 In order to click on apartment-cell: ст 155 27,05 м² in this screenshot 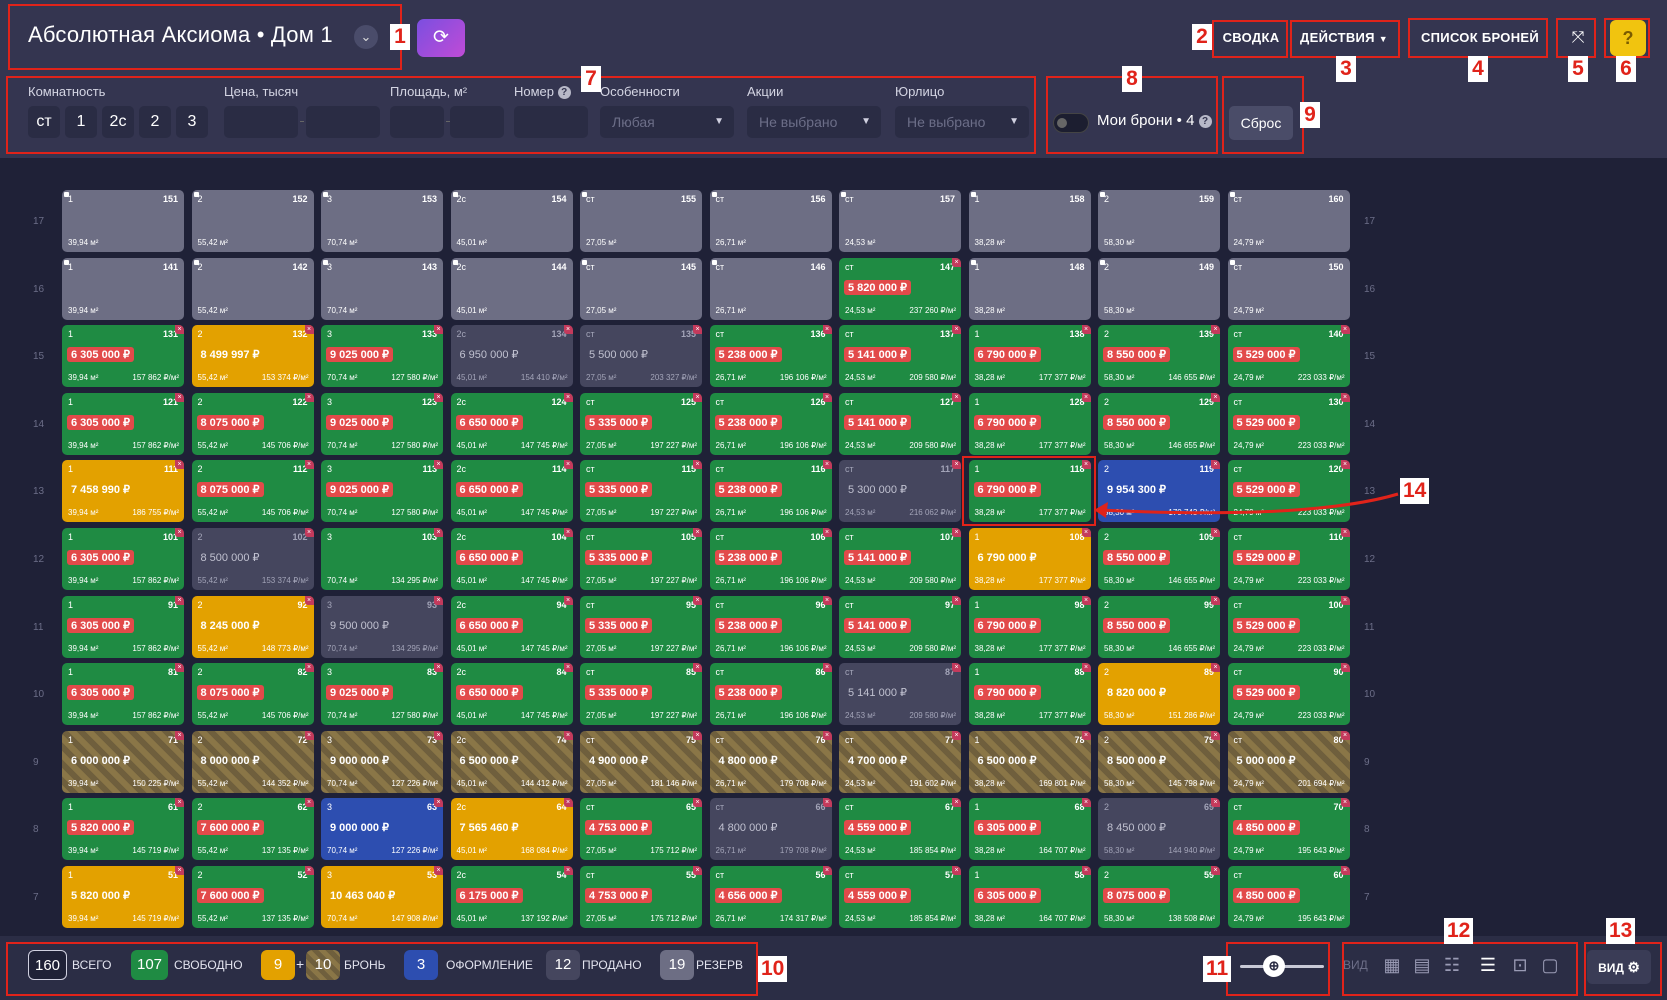, I will do `click(641, 221)`.